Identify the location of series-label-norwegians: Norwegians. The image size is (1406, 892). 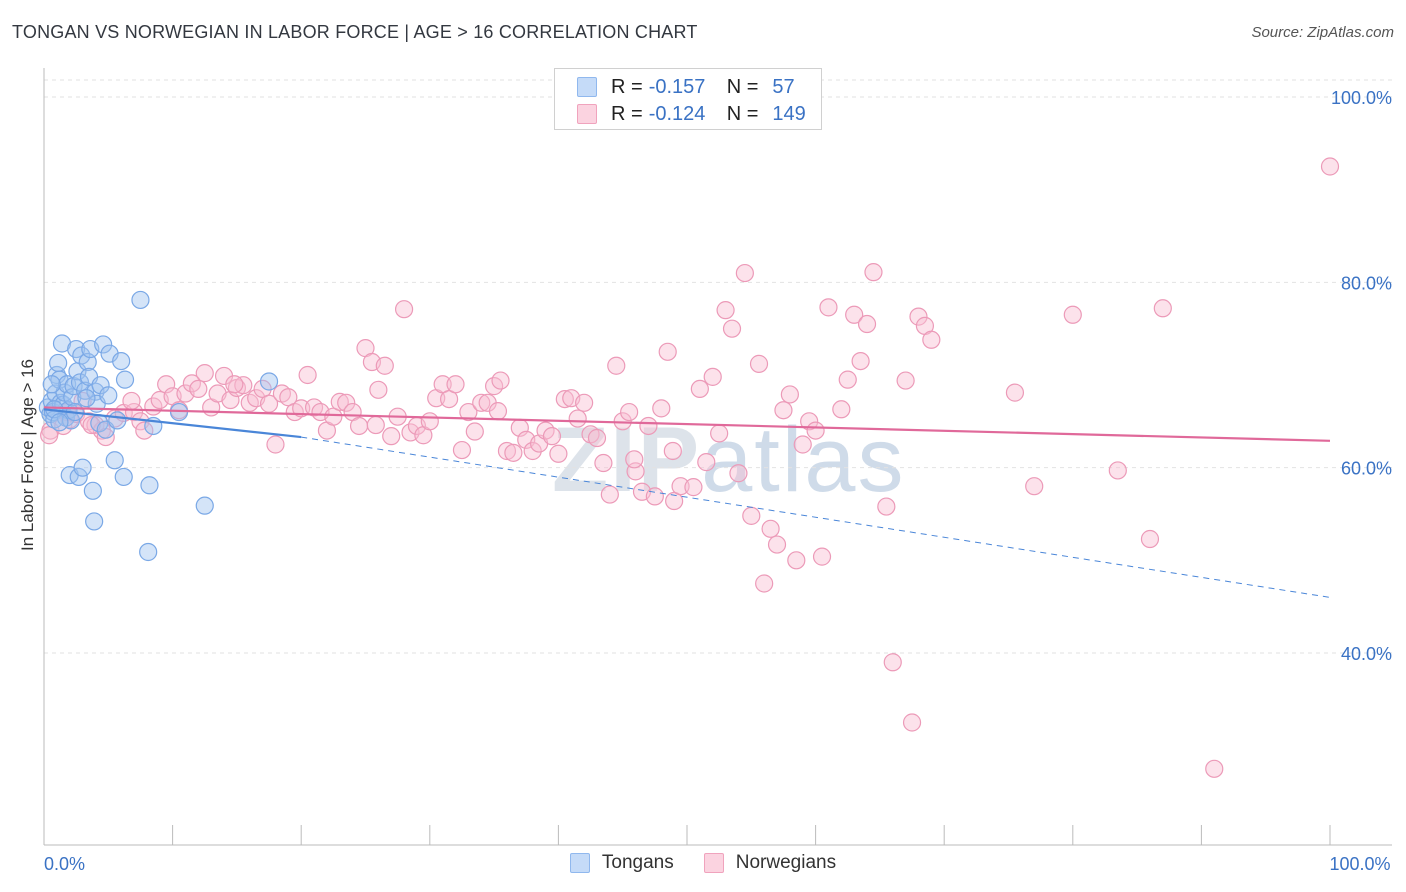
(786, 862).